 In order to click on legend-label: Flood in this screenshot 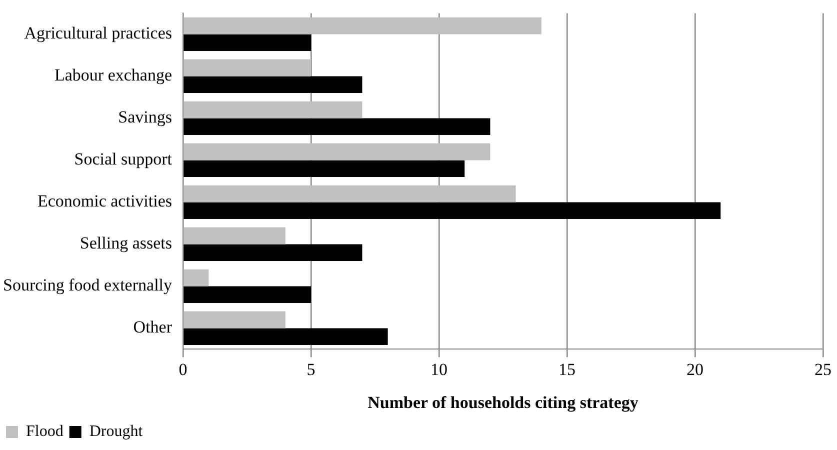, I will do `click(45, 431)`.